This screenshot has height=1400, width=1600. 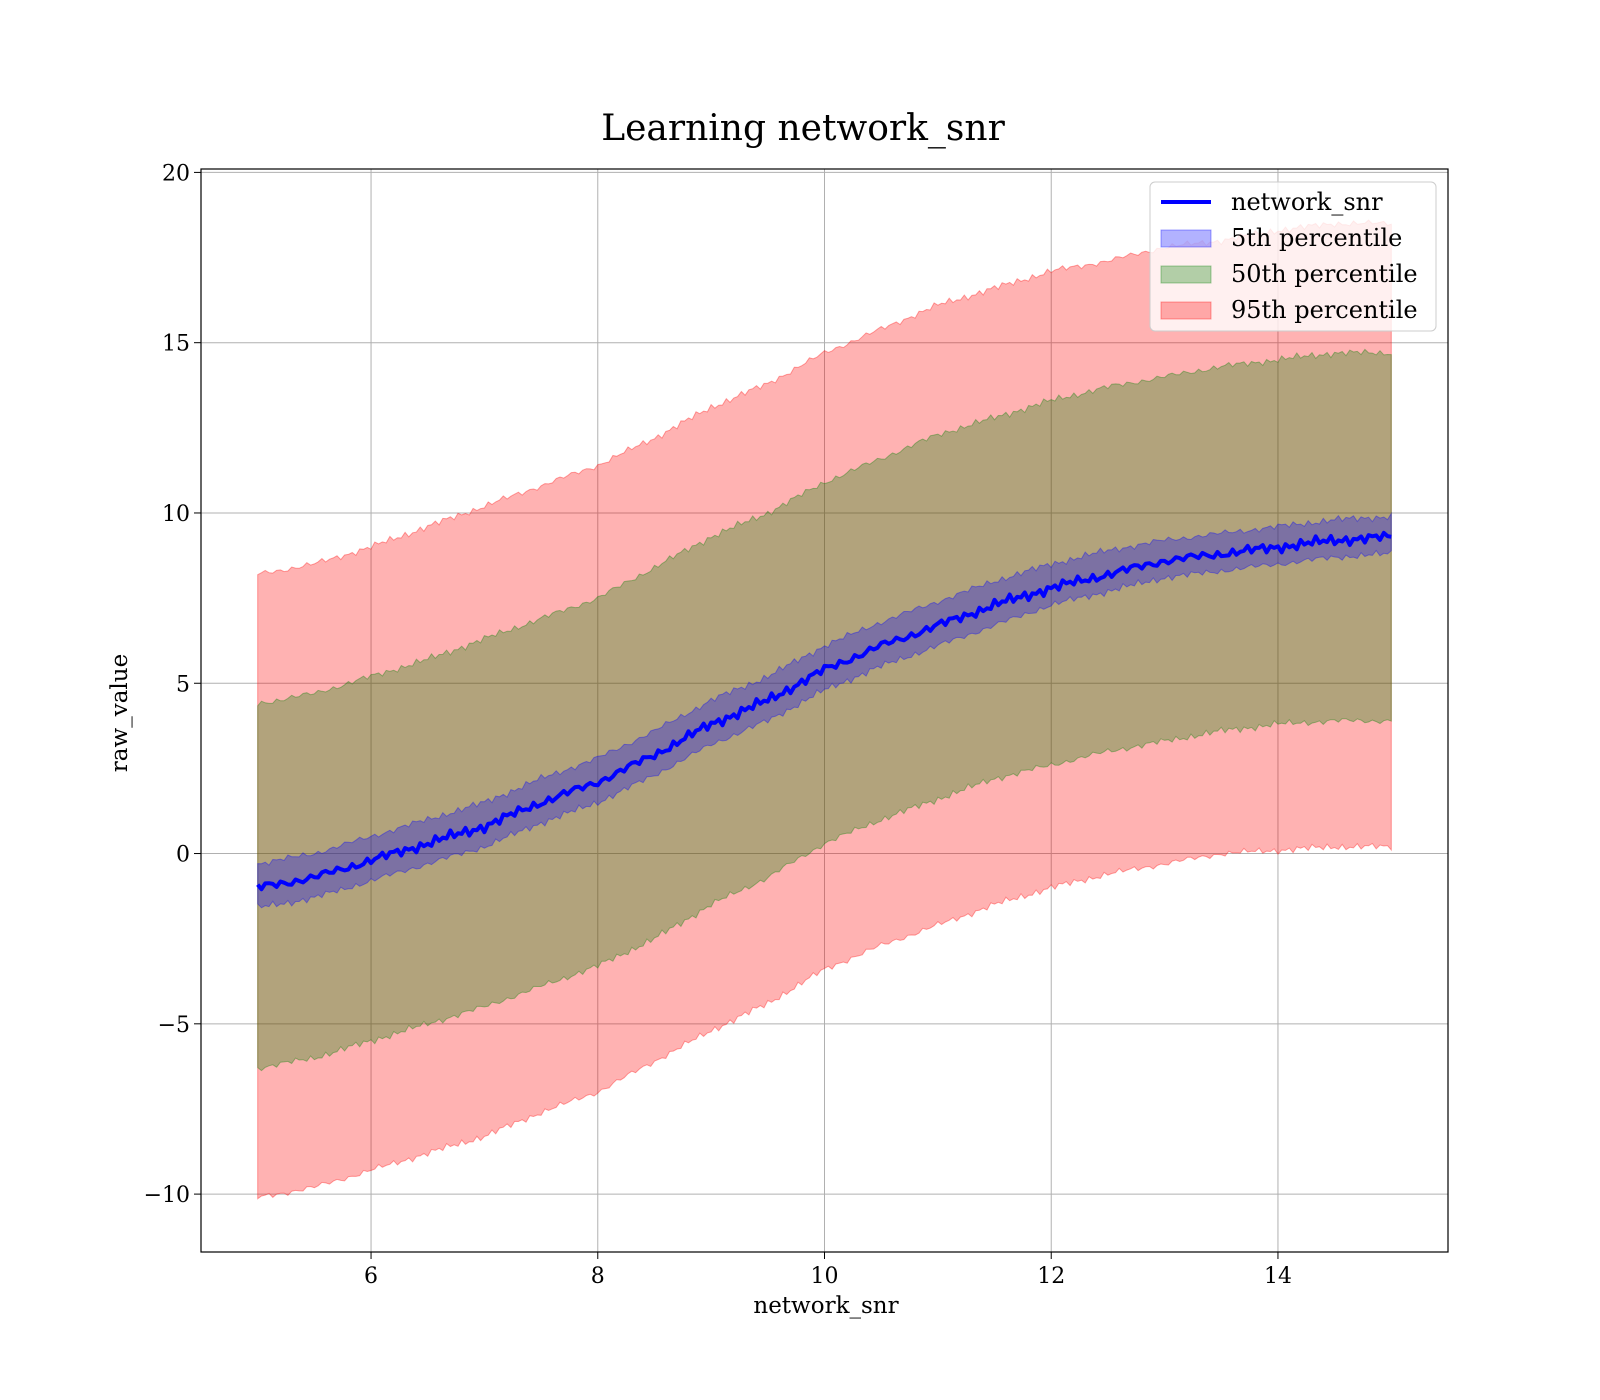 I want to click on y-tick-label: 20, so click(x=176, y=173).